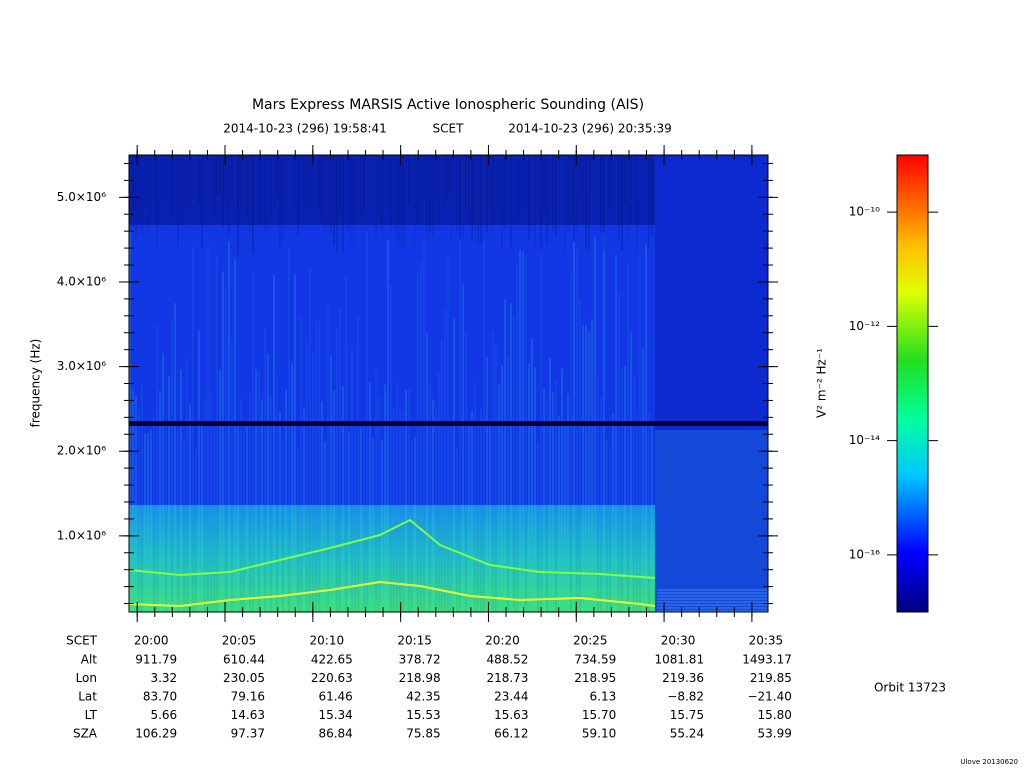 Image resolution: width=1024 pixels, height=768 pixels. I want to click on colorbar-label: V² m⁻² Hz⁻¹, so click(822, 383).